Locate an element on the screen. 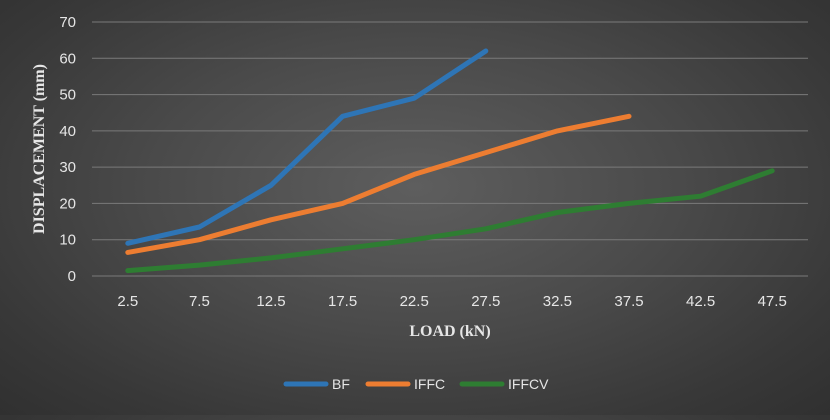 The image size is (830, 420). y-axis-title: DISPLACEMENT (mm) is located at coordinates (39, 149).